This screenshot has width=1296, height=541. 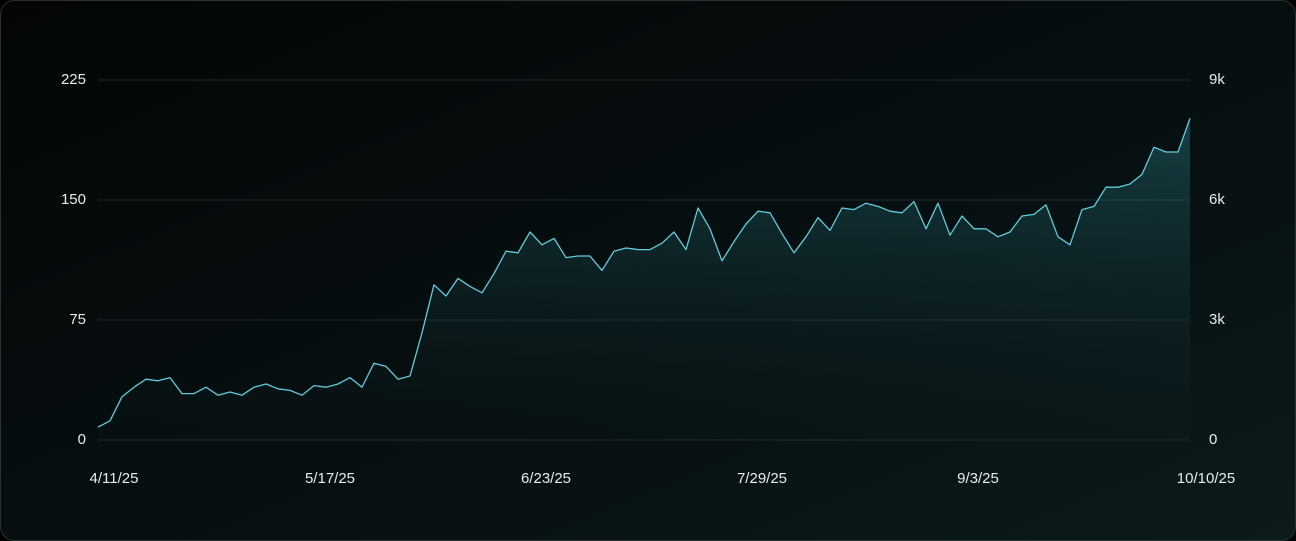 I want to click on y2-tick-label: 9k, so click(x=1217, y=79).